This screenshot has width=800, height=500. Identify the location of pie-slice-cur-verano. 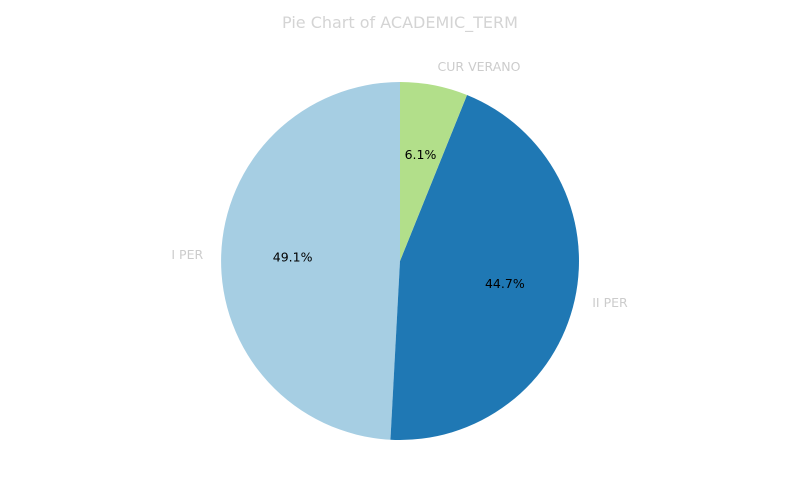
(433, 171).